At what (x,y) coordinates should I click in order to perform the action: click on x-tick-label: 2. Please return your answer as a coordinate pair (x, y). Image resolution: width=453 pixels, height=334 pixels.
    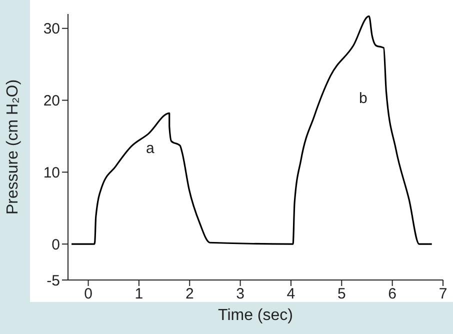
    Looking at the image, I should click on (189, 294).